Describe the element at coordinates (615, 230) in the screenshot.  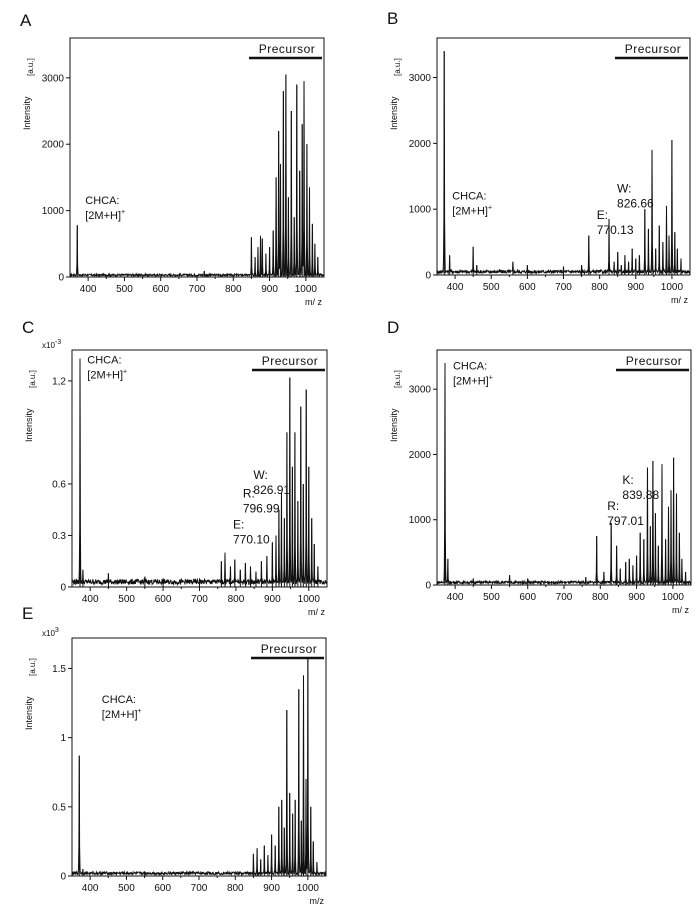
I see `annotation-line2: 770.13` at that location.